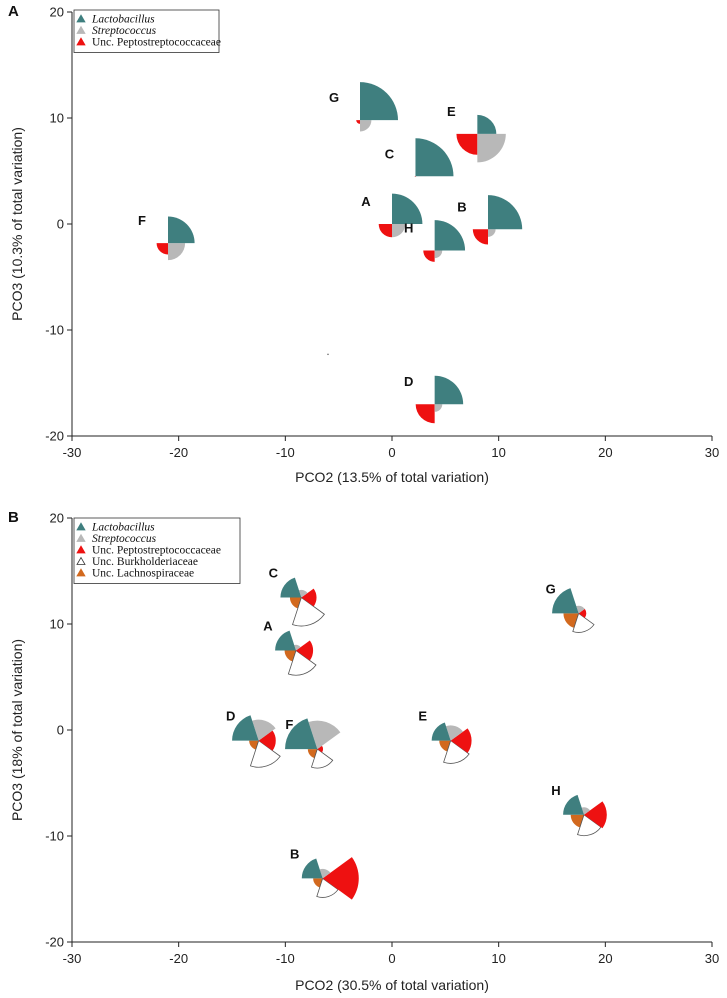  Describe the element at coordinates (490, 220) in the screenshot. I see `point-glyph-B: B` at that location.